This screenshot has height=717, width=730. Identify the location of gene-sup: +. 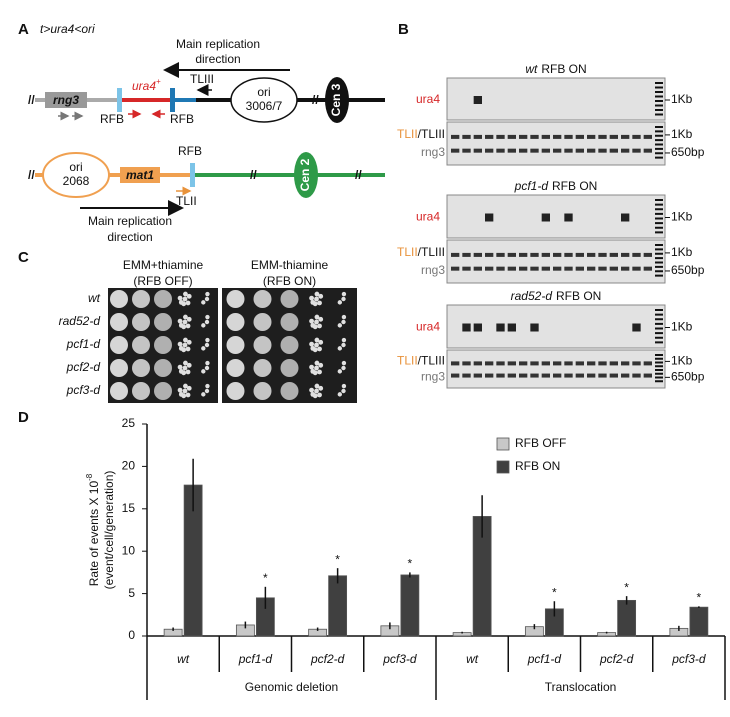
(158, 81).